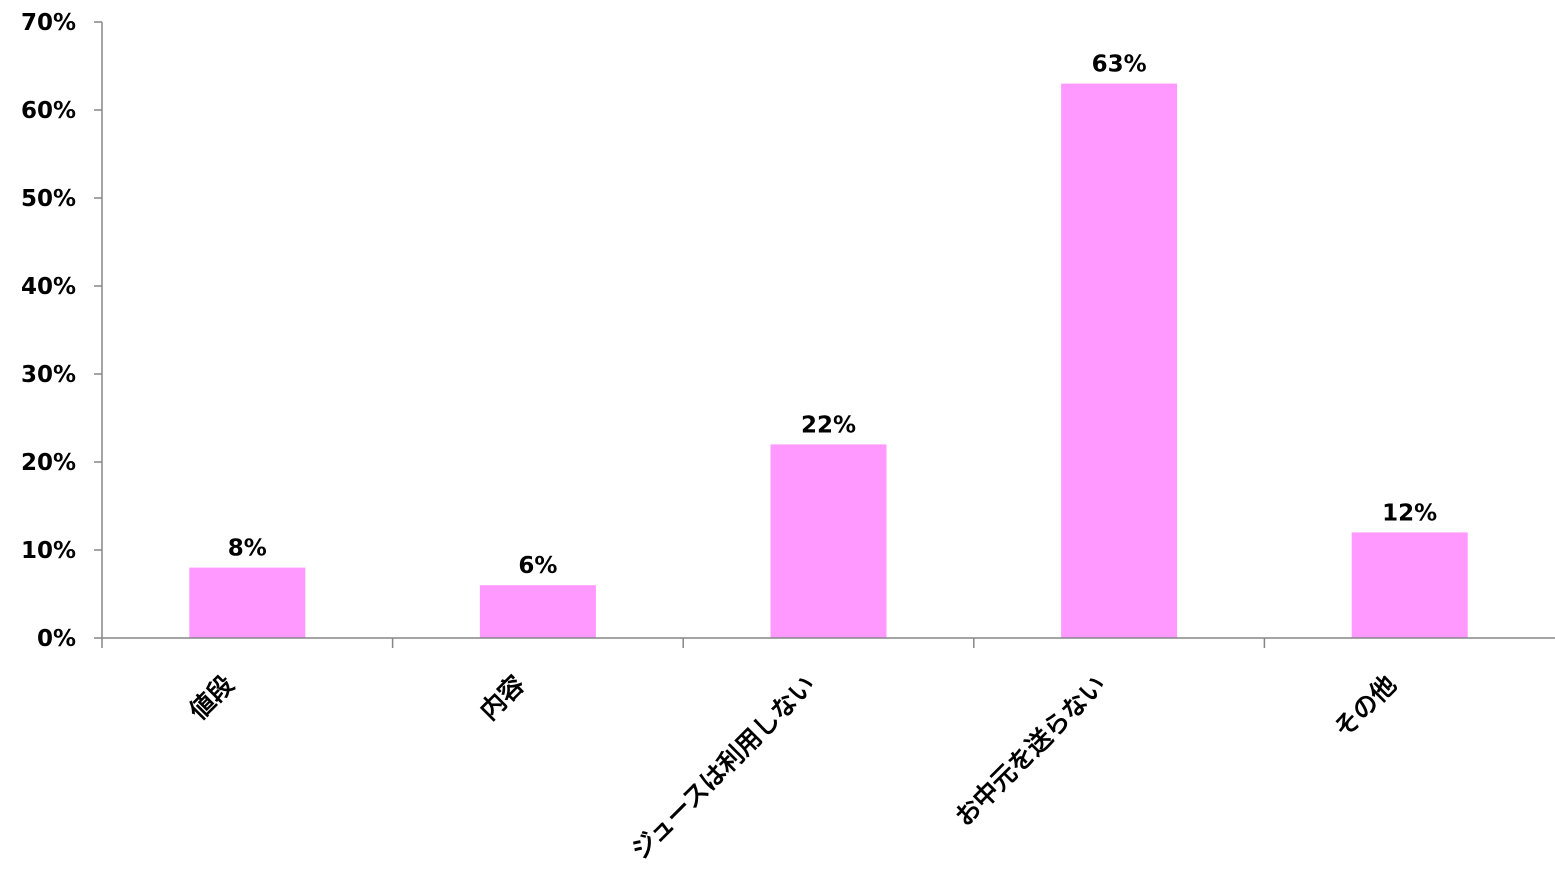 The image size is (1555, 889). What do you see at coordinates (537, 566) in the screenshot?
I see `data-label: 6%` at bounding box center [537, 566].